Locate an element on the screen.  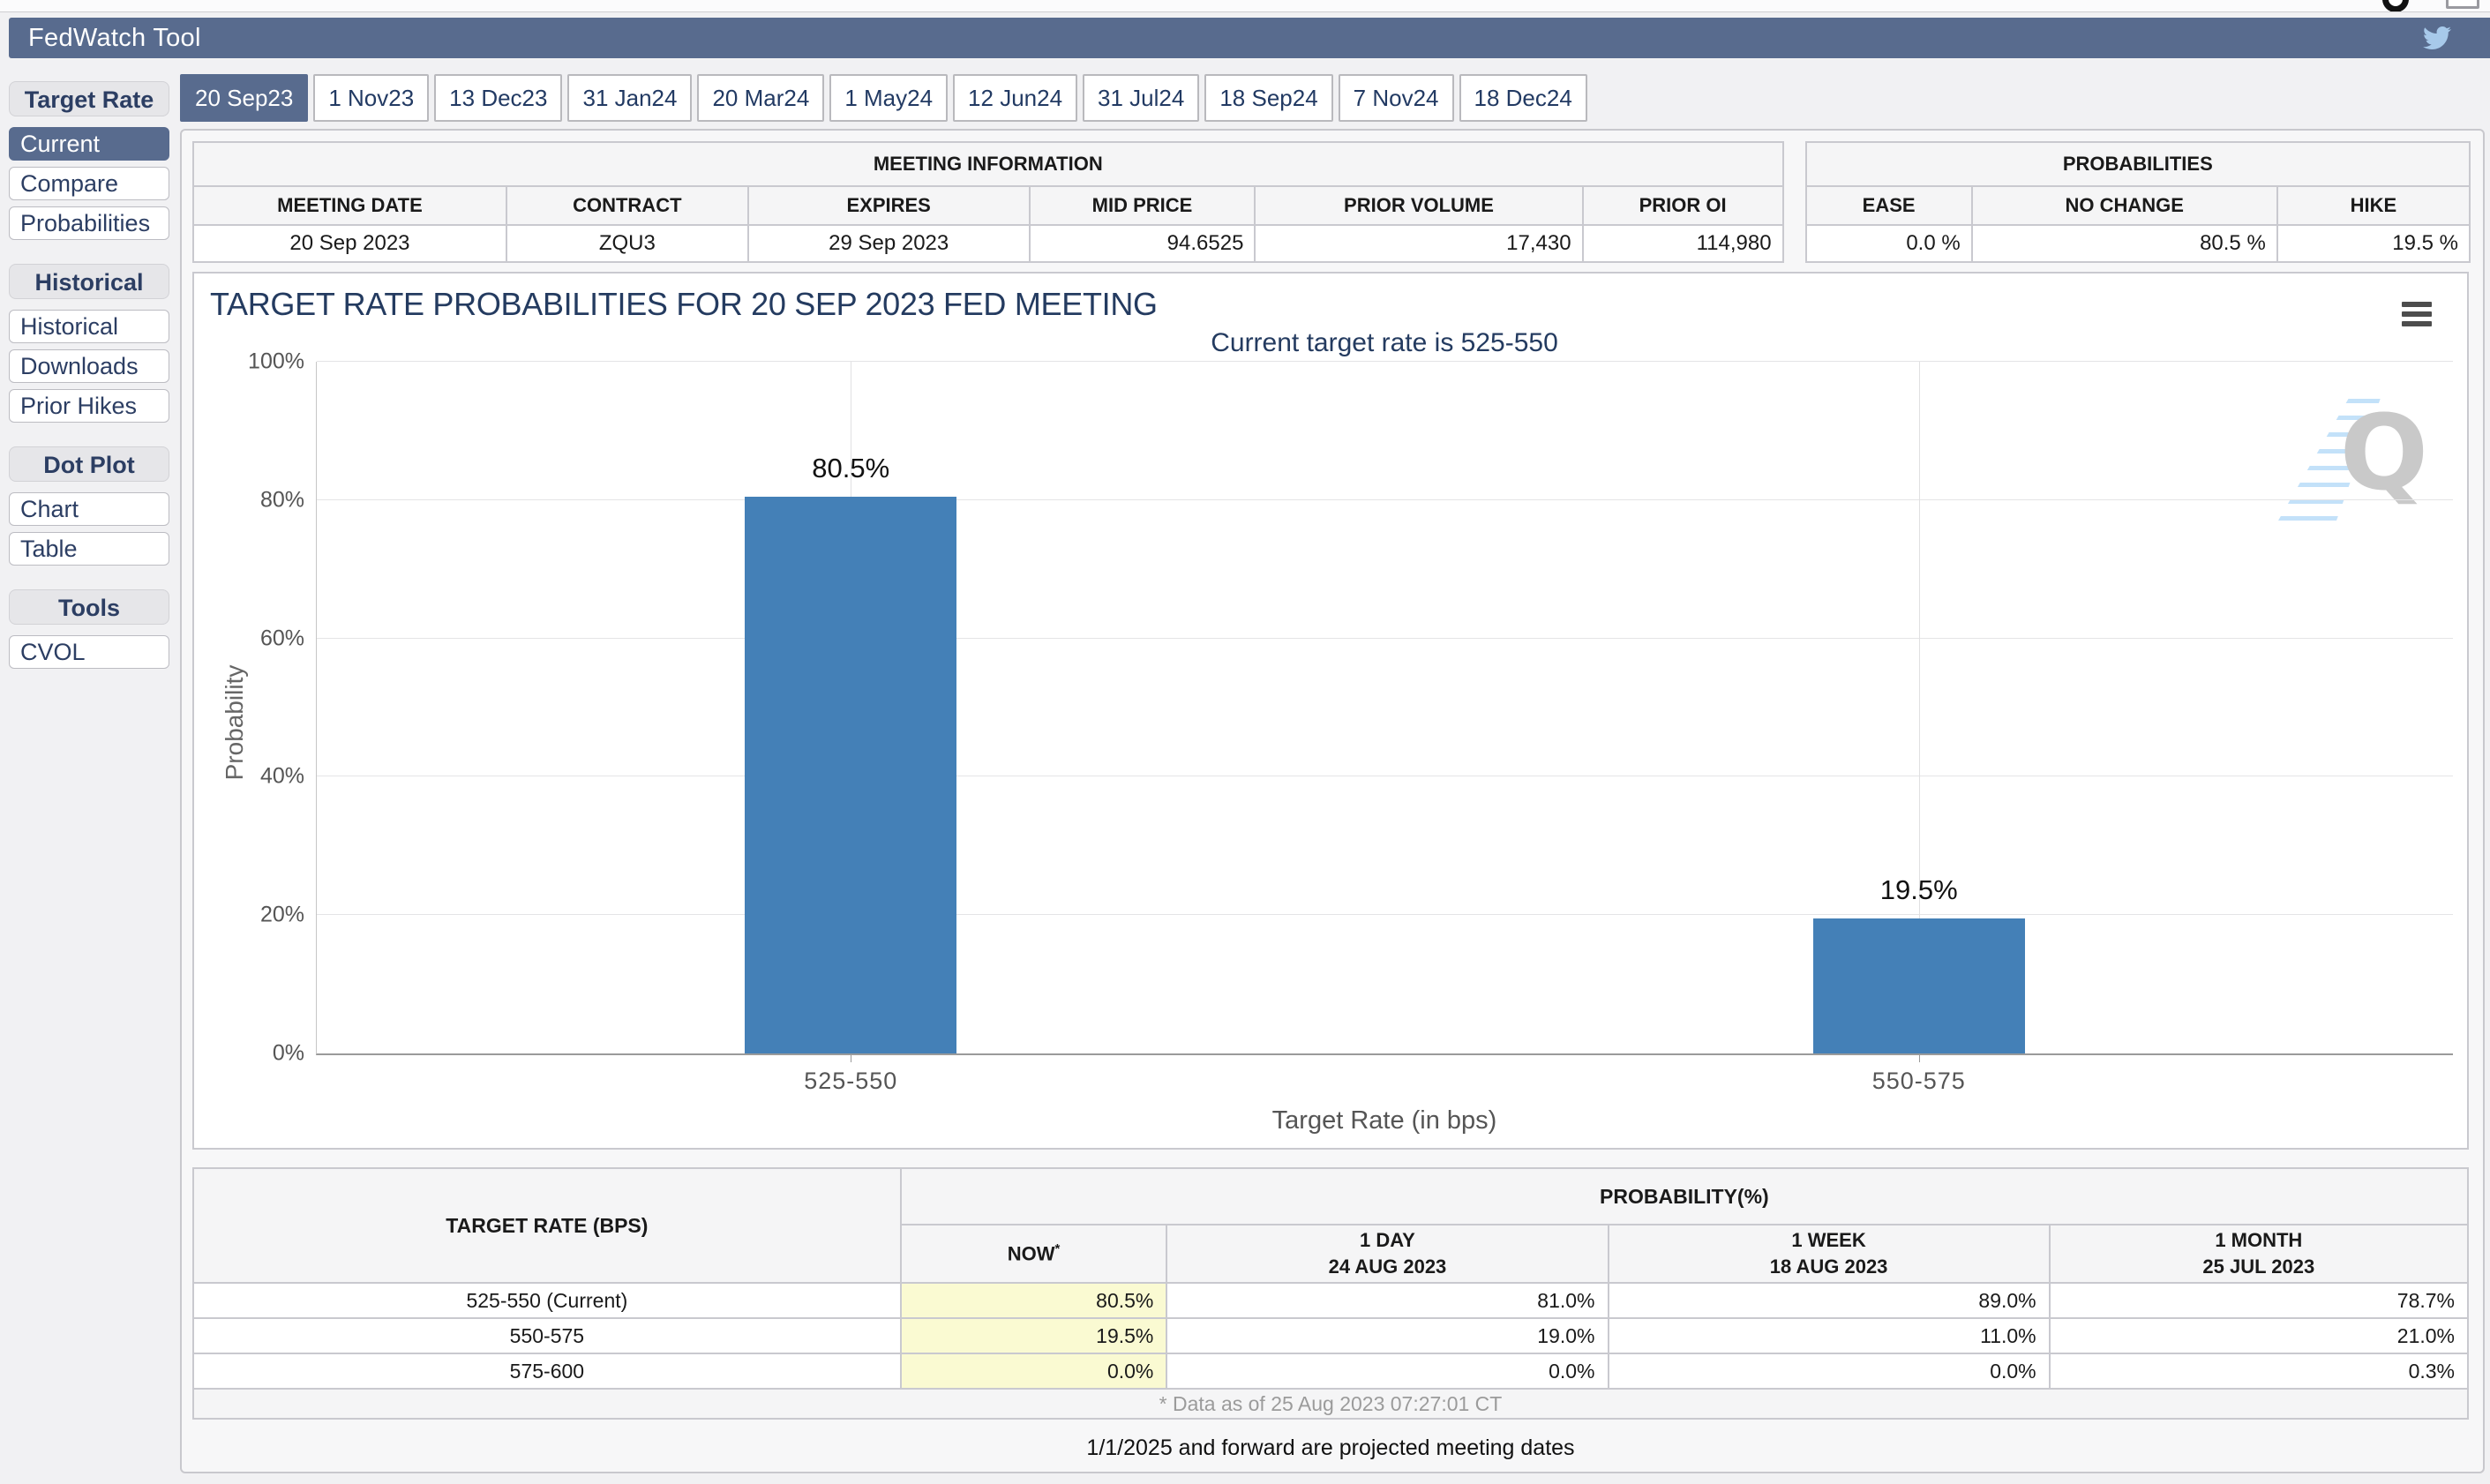
v-gridline is located at coordinates (1919, 707).